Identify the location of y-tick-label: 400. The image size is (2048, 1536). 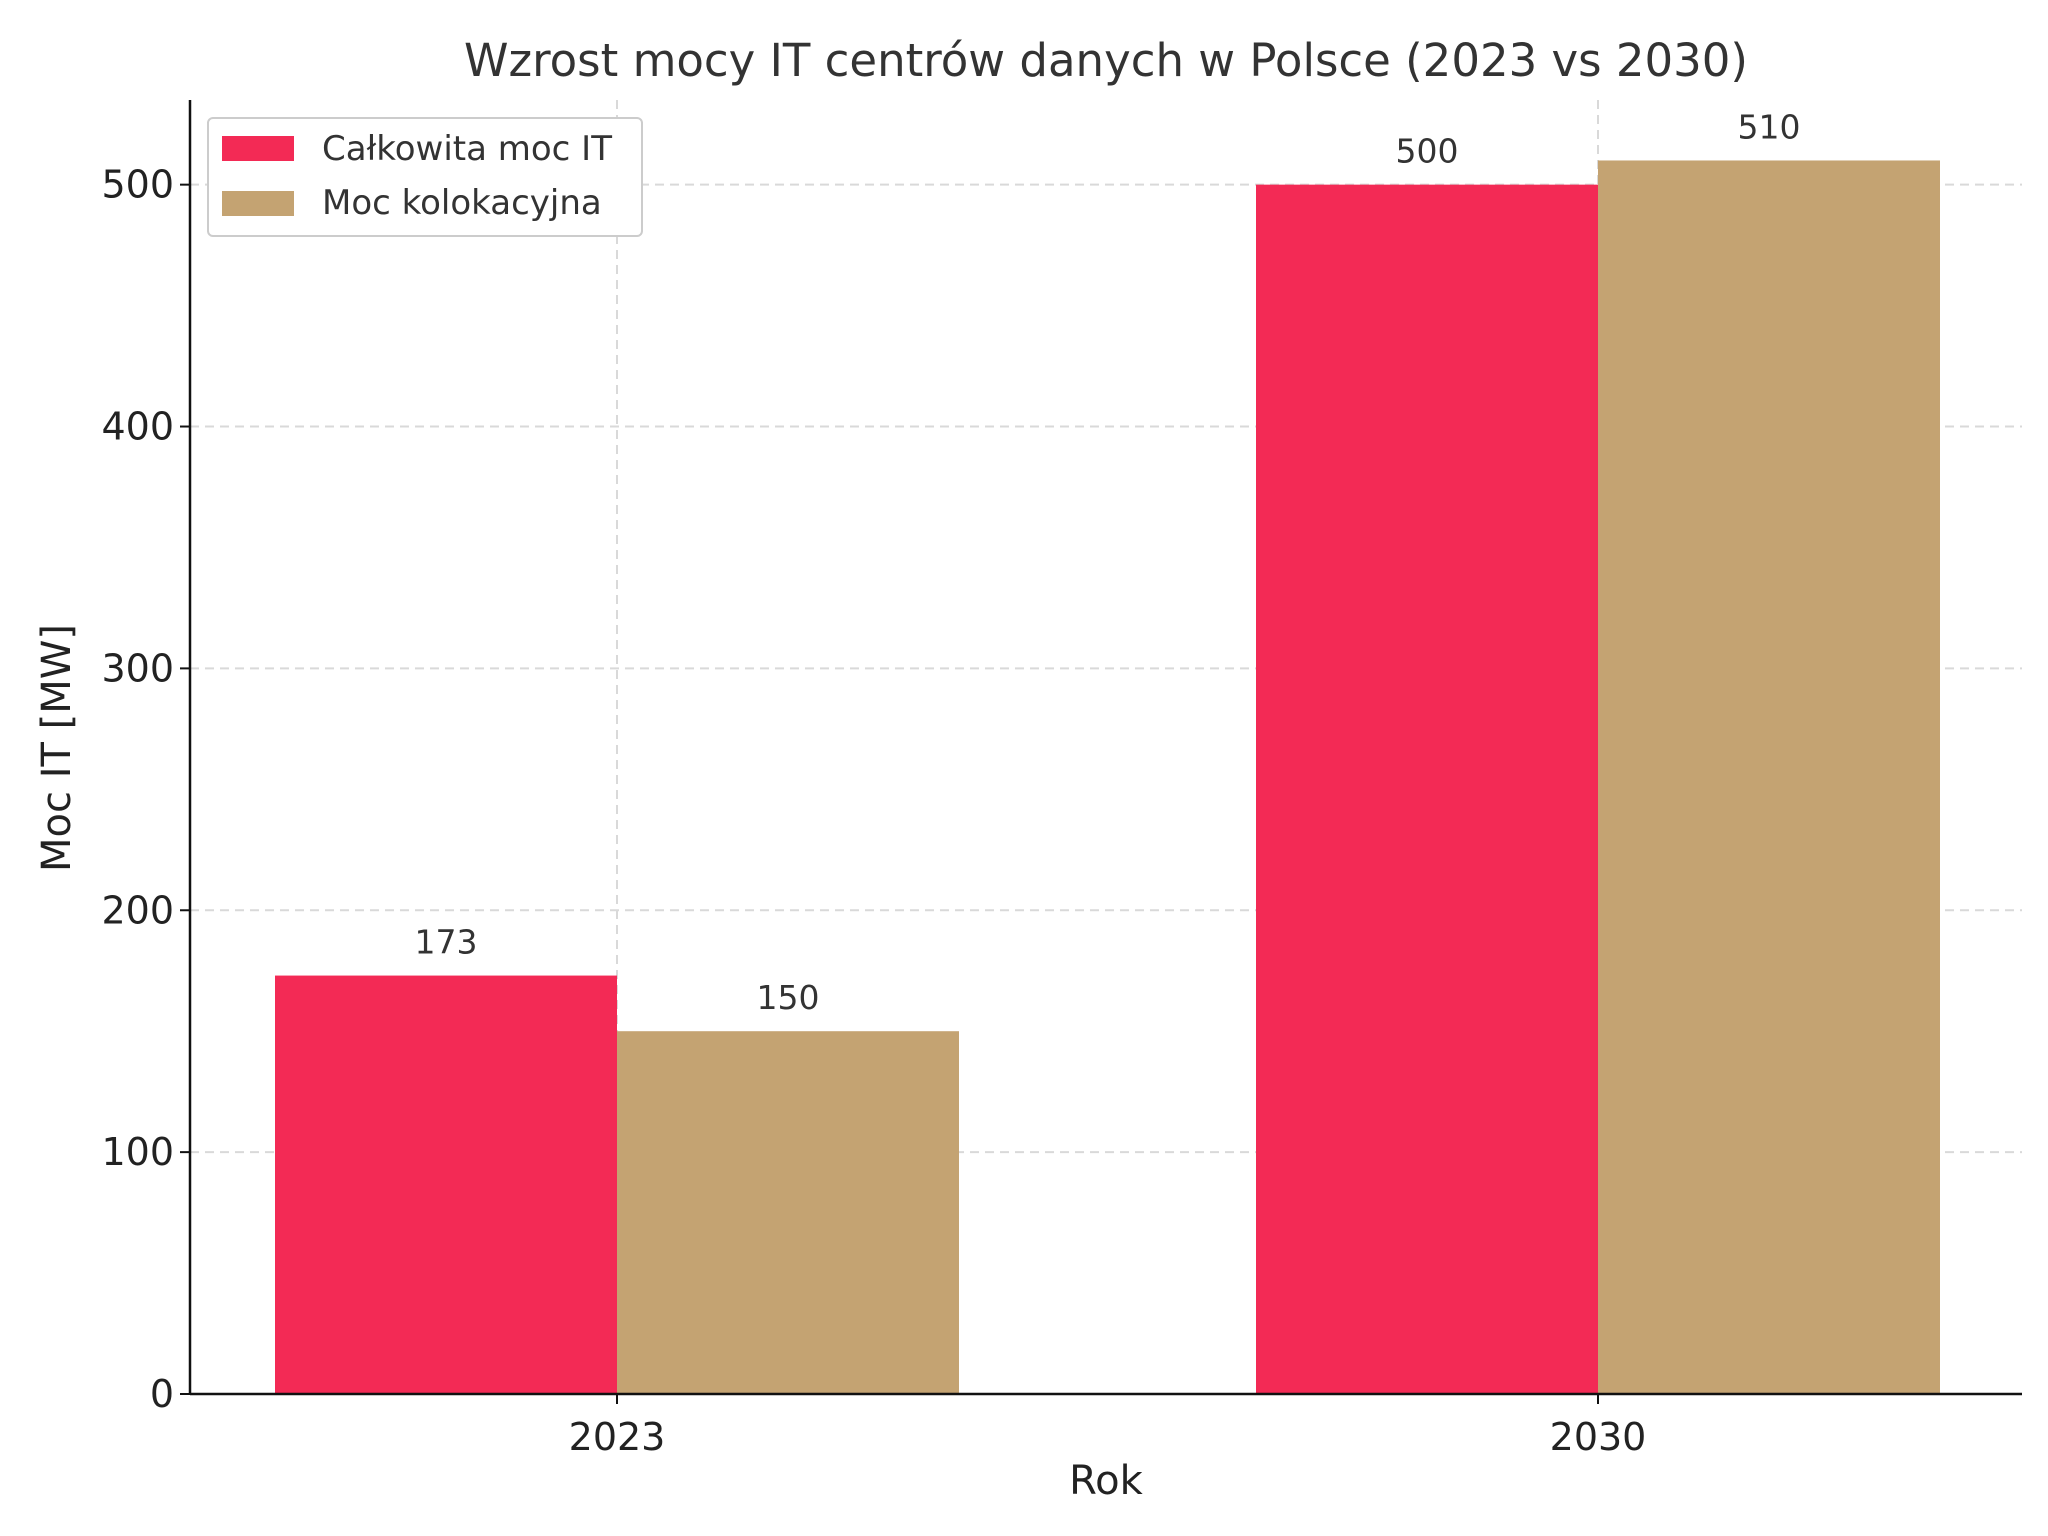
(137, 427).